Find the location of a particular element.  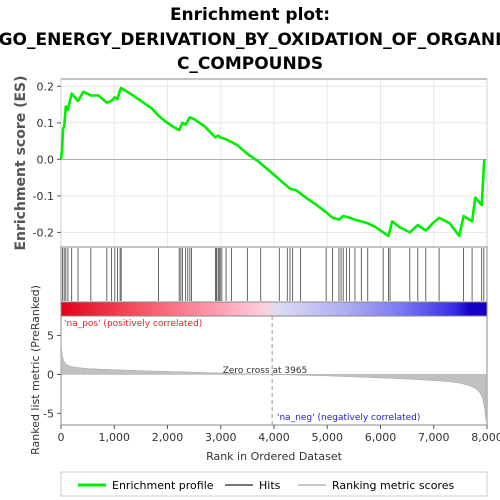

chart-title-line1: Enrichment plot: is located at coordinates (250, 15).